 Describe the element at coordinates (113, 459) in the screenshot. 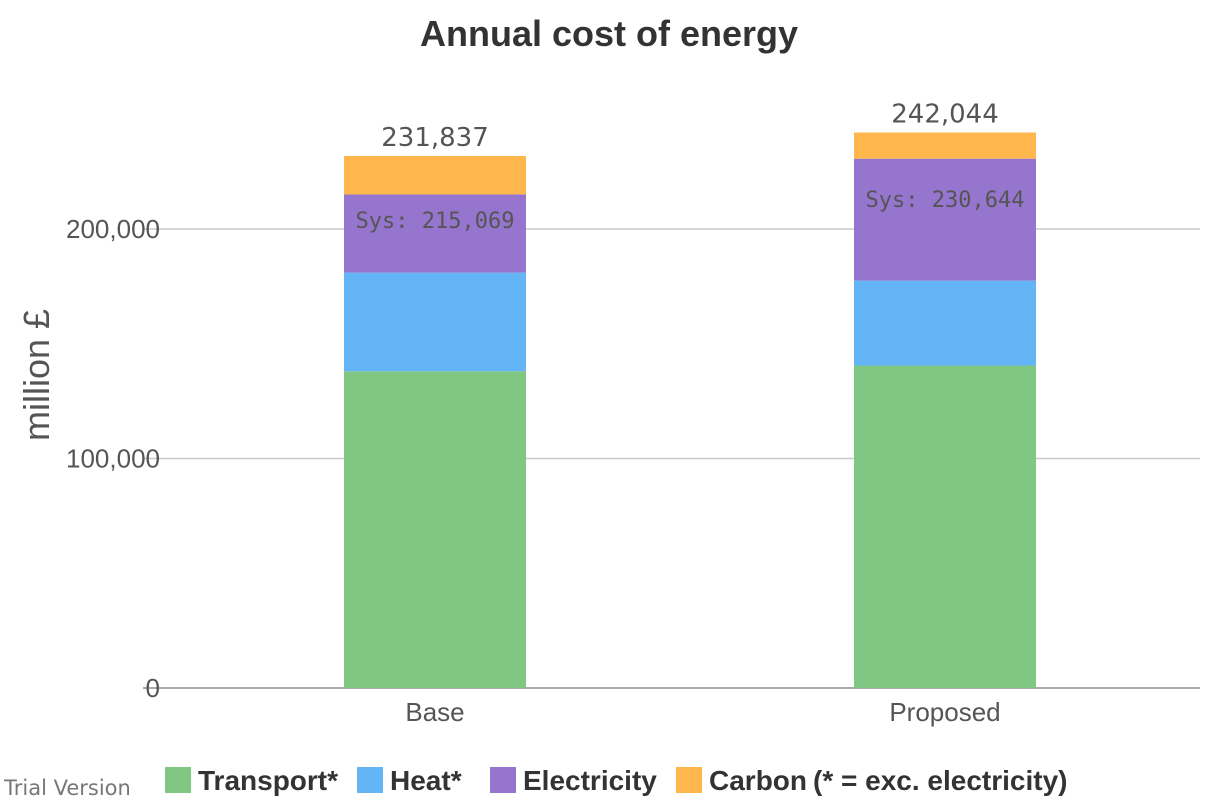

I see `y-tick-label: 100,000` at that location.